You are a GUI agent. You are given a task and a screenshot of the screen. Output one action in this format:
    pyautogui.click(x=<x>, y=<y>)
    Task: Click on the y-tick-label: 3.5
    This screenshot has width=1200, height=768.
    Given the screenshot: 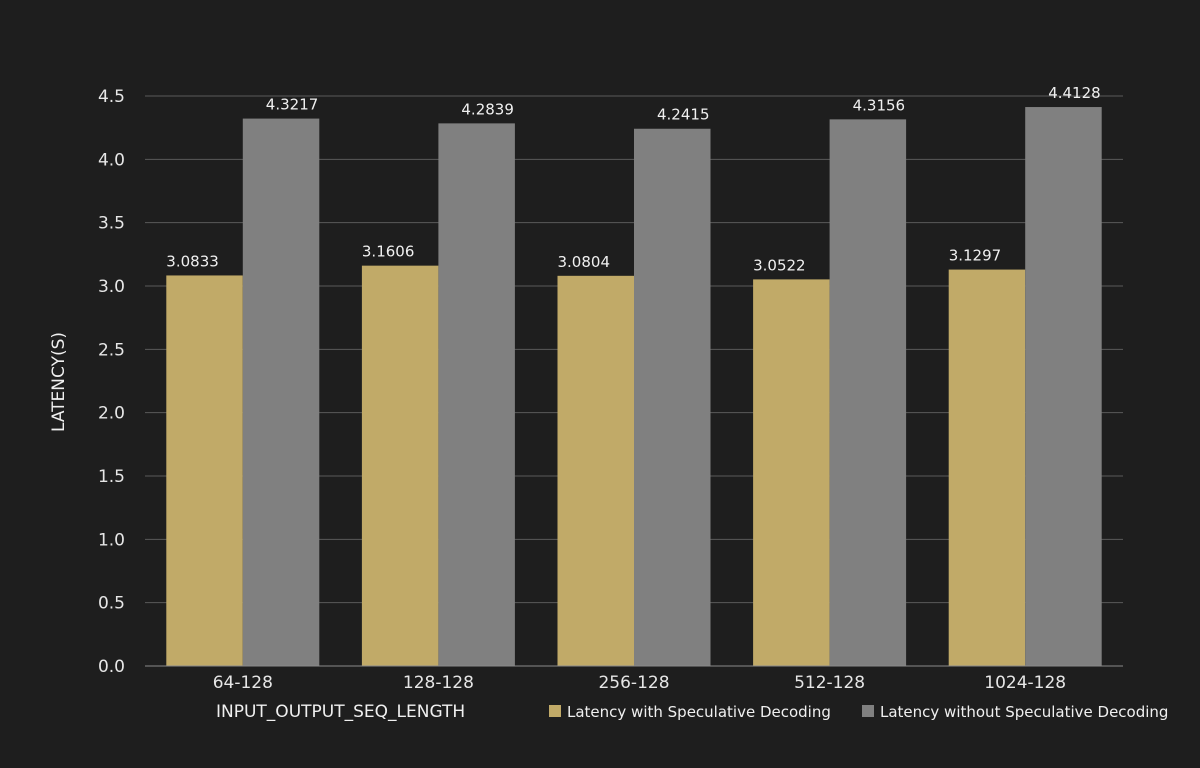 What is the action you would take?
    pyautogui.click(x=111, y=224)
    